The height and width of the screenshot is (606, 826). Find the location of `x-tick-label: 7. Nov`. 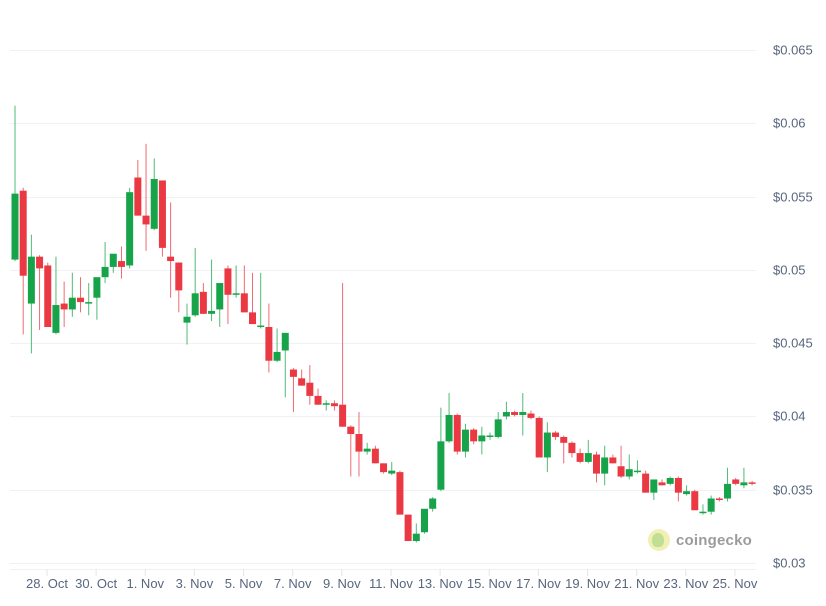

x-tick-label: 7. Nov is located at coordinates (292, 583).